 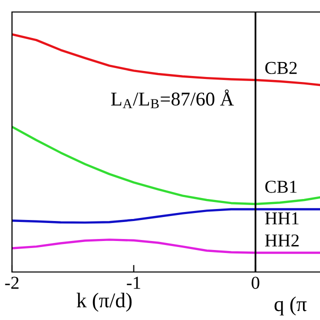 What do you see at coordinates (290, 306) in the screenshot?
I see `text: q (π` at bounding box center [290, 306].